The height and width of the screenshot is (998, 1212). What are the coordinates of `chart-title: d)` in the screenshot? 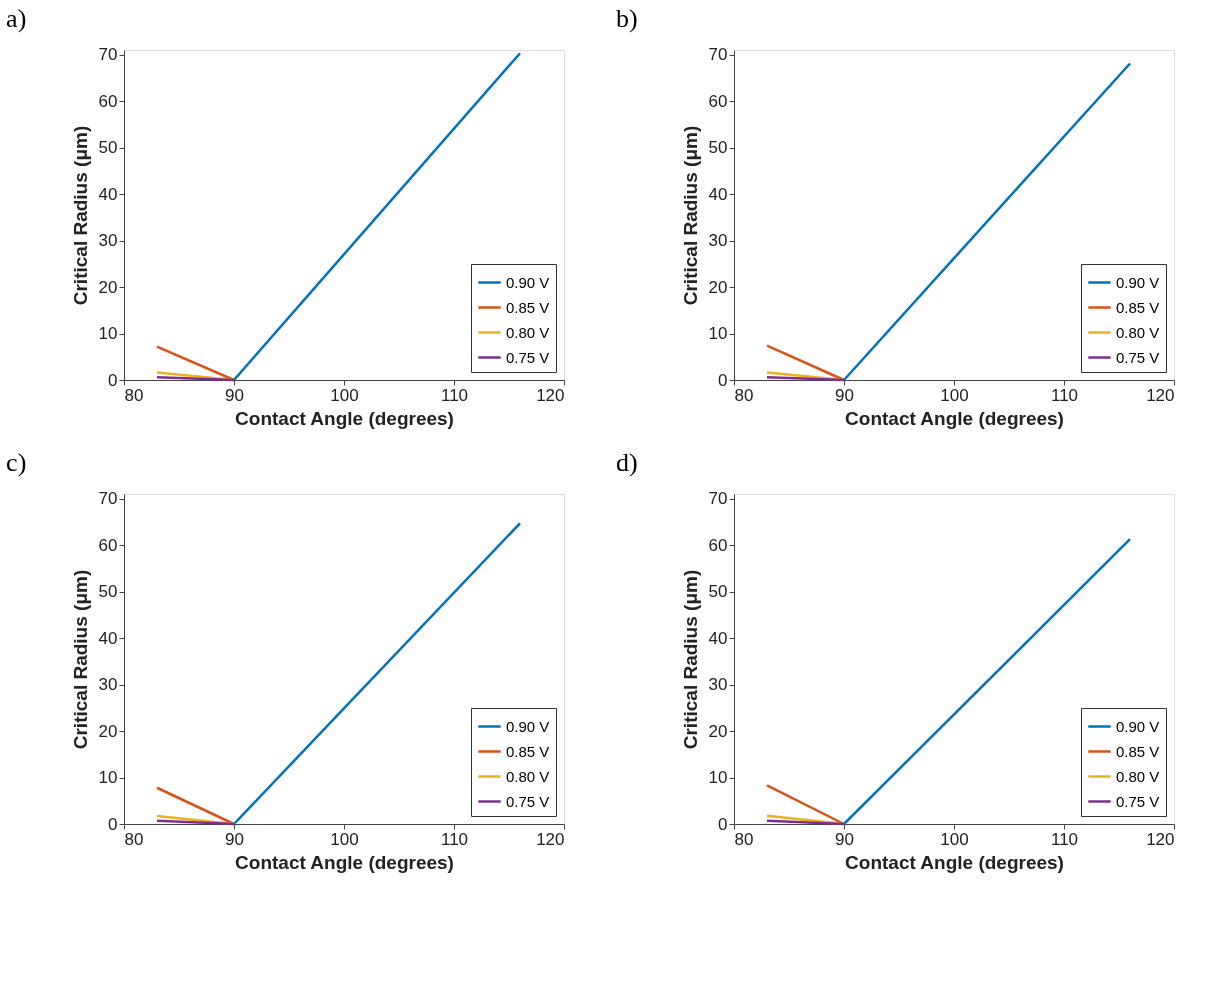 It's located at (627, 462).